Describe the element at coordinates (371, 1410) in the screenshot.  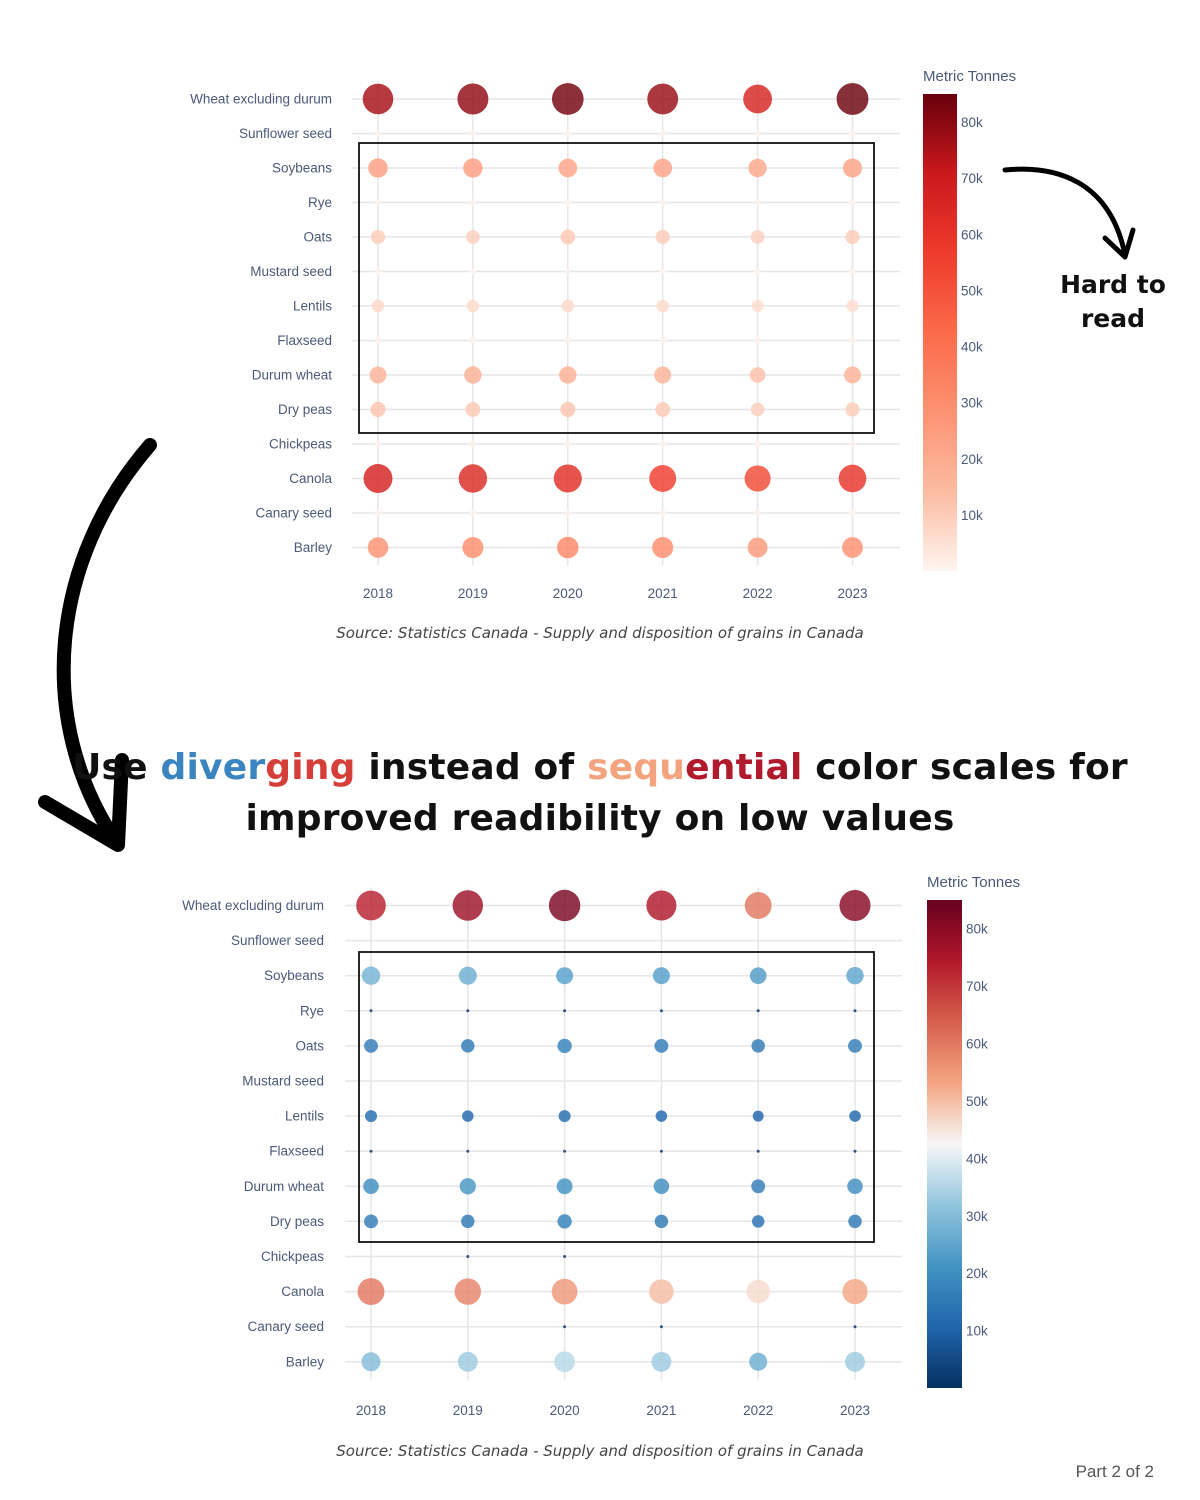
I see `x-tick-label: 2018` at that location.